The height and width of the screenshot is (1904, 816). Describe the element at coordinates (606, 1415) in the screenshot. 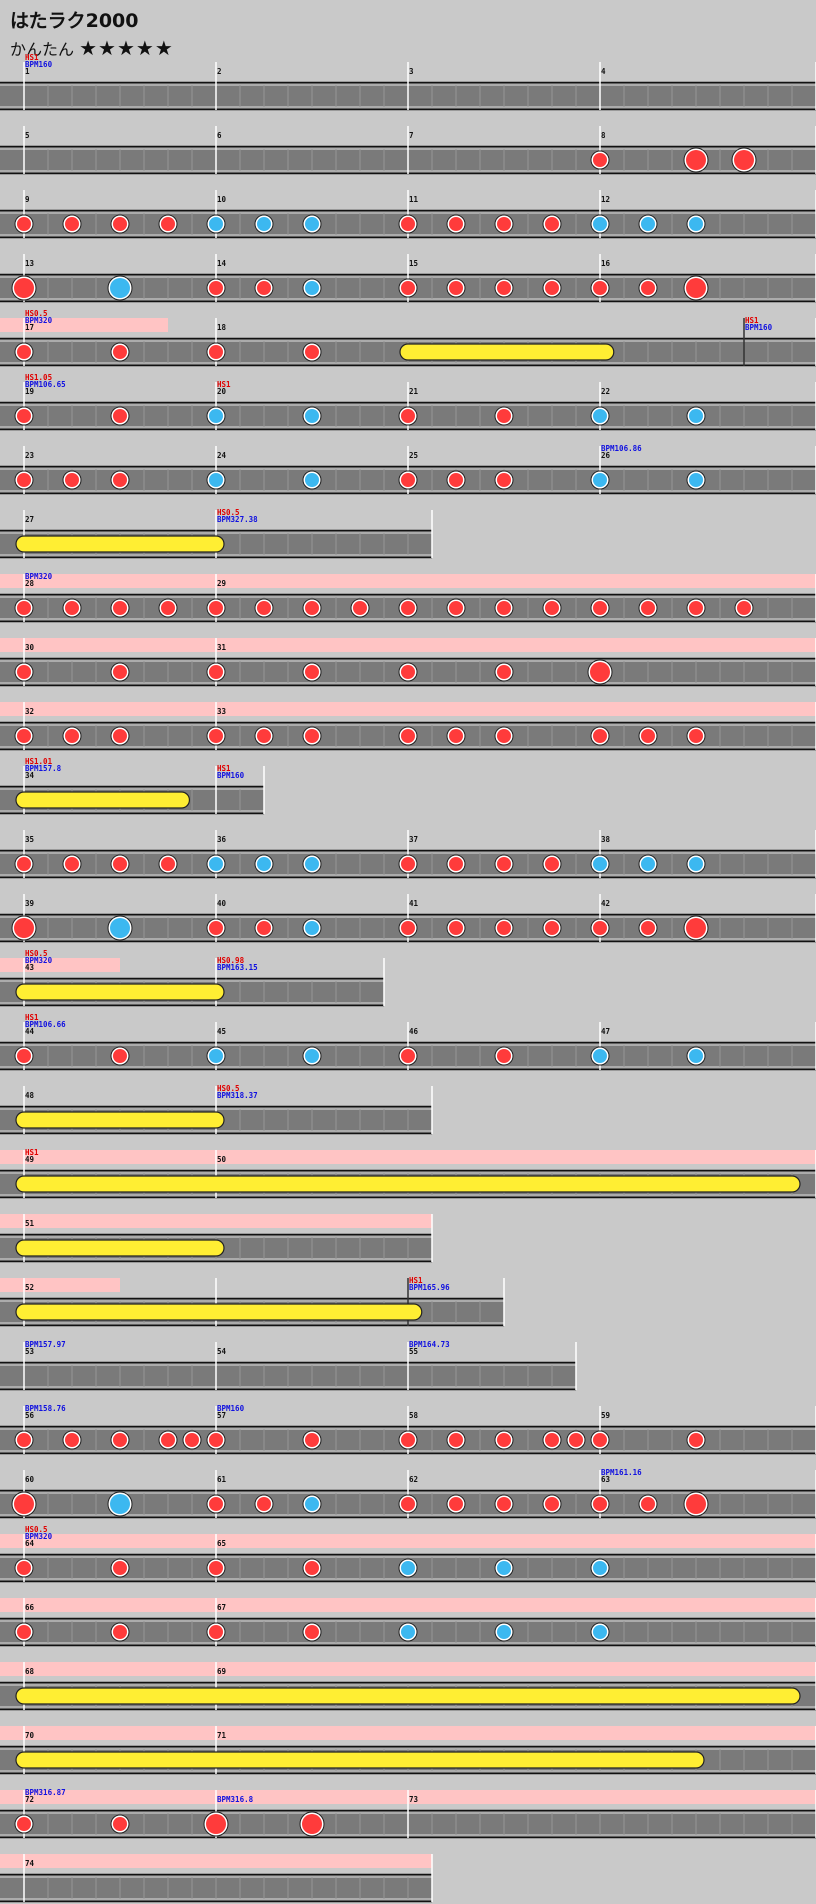

I see `measure-number: 59` at that location.